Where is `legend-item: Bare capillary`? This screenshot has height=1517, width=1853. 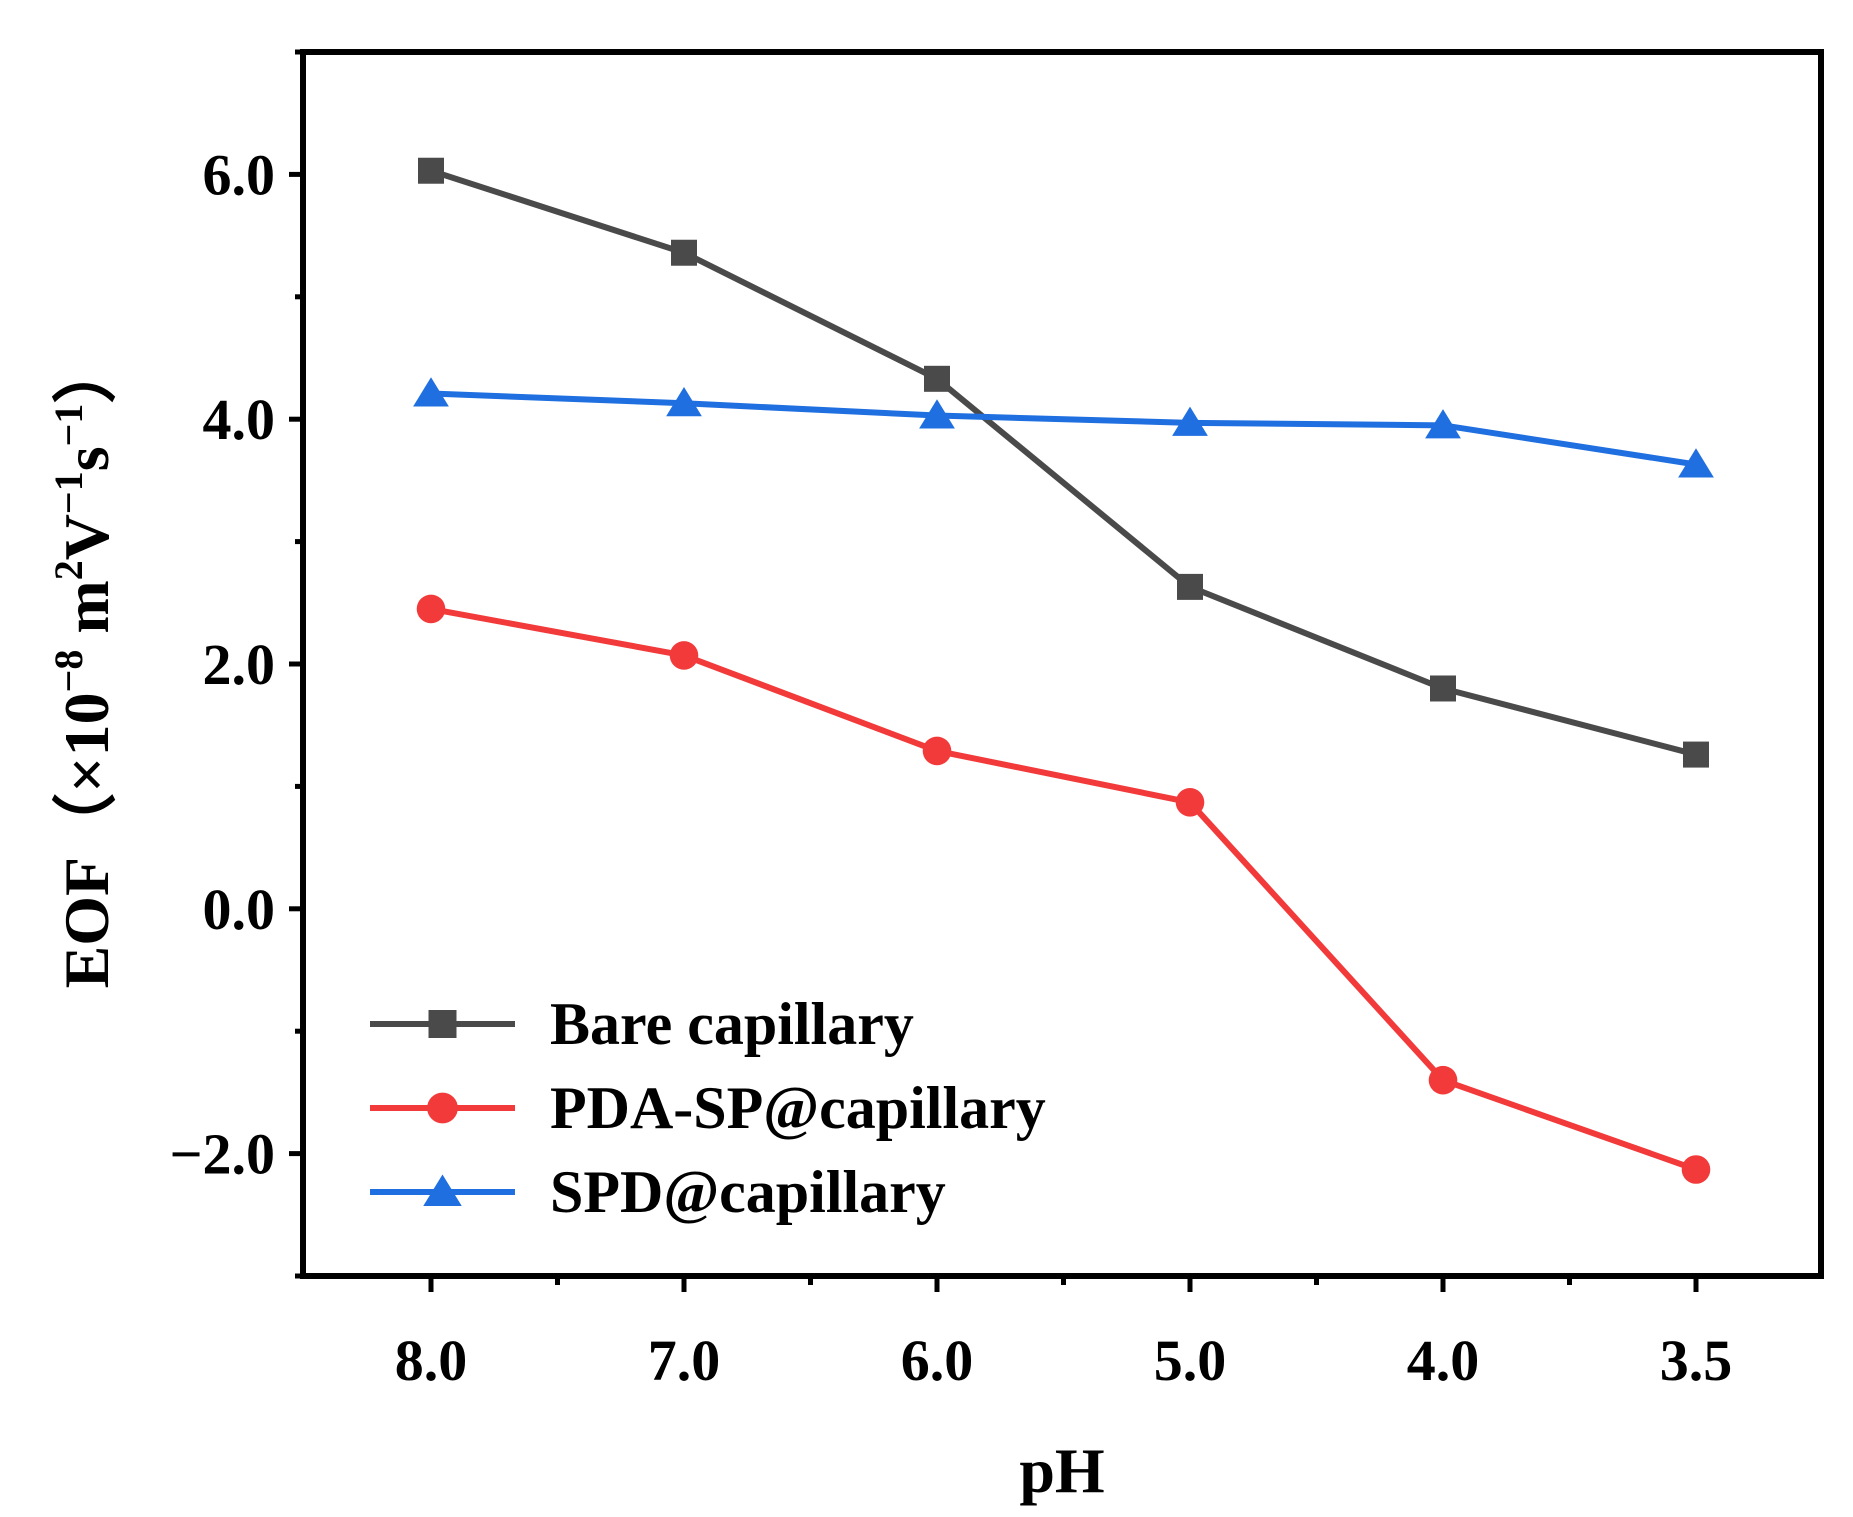 legend-item: Bare capillary is located at coordinates (642, 1024).